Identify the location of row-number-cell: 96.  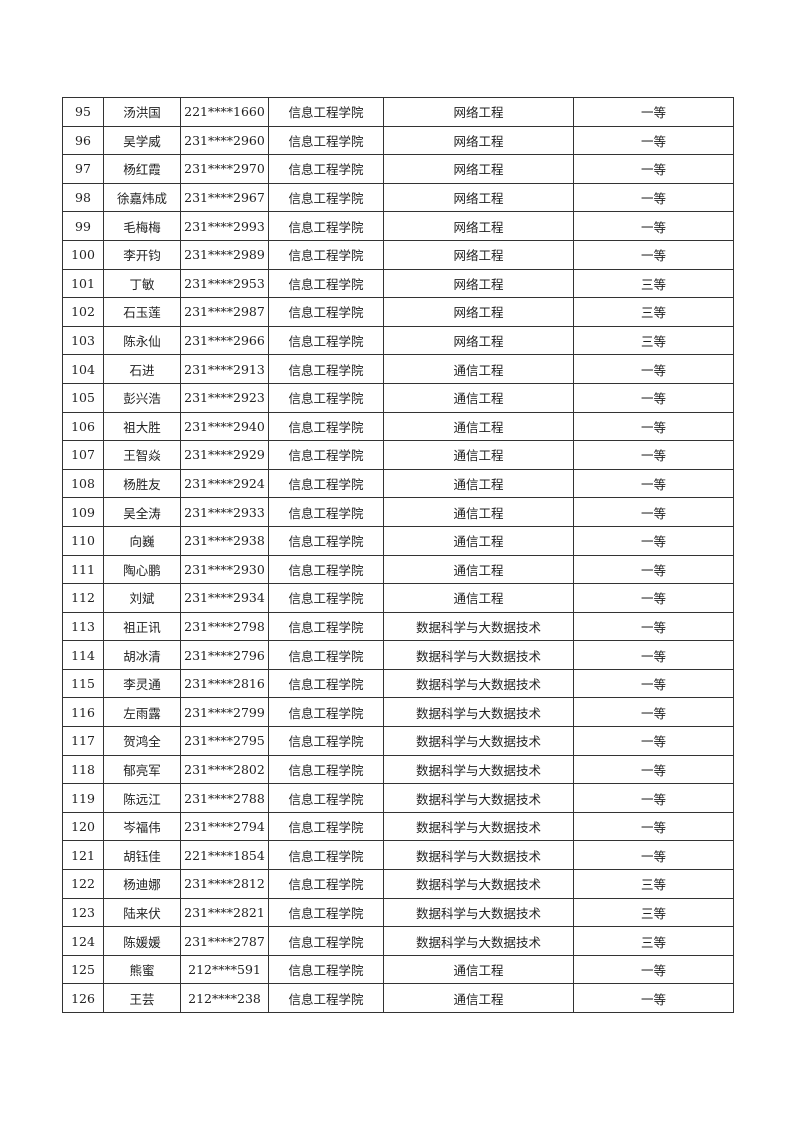
(83, 140).